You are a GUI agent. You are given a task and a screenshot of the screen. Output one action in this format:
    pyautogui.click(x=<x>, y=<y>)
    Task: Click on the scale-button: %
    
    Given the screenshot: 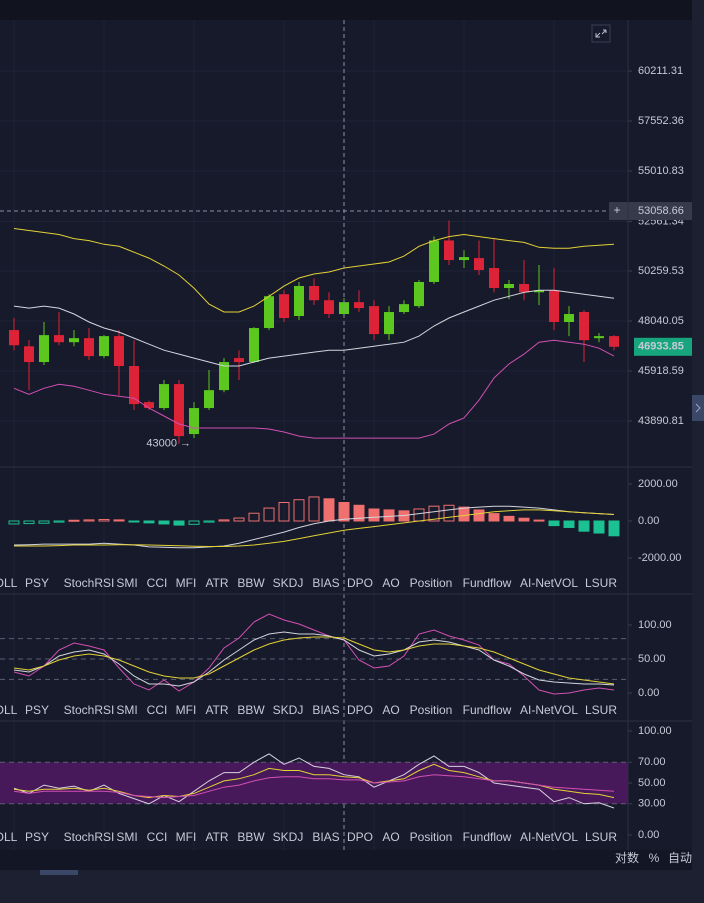 What is the action you would take?
    pyautogui.click(x=654, y=858)
    